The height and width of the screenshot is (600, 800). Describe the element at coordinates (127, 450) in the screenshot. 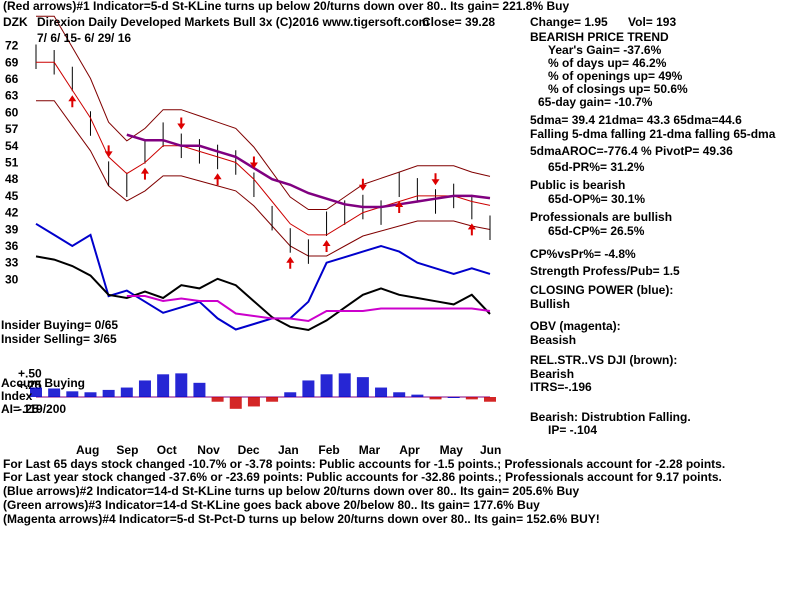

I see `x-tick-label: Sep` at that location.